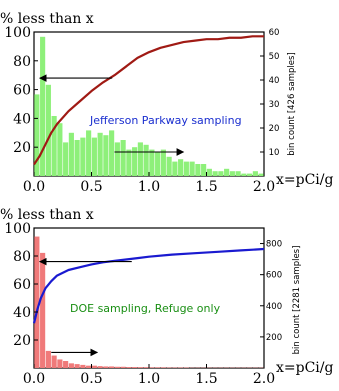  Describe the element at coordinates (274, 338) in the screenshot. I see `y-tick-right-label: 200` at that location.